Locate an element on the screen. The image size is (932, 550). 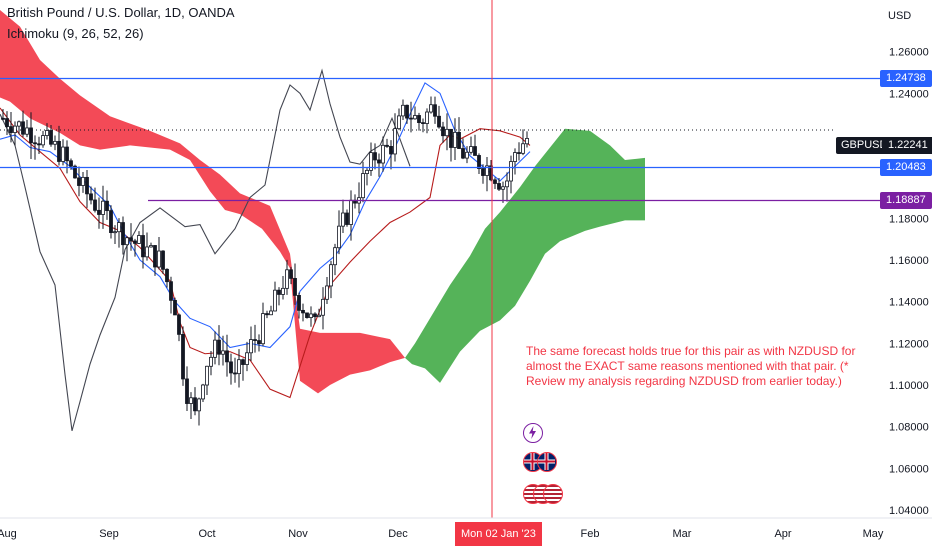
time-axis: Aug Sep Oct Nov Dec Feb Mar Apr May is located at coordinates (466, 528).